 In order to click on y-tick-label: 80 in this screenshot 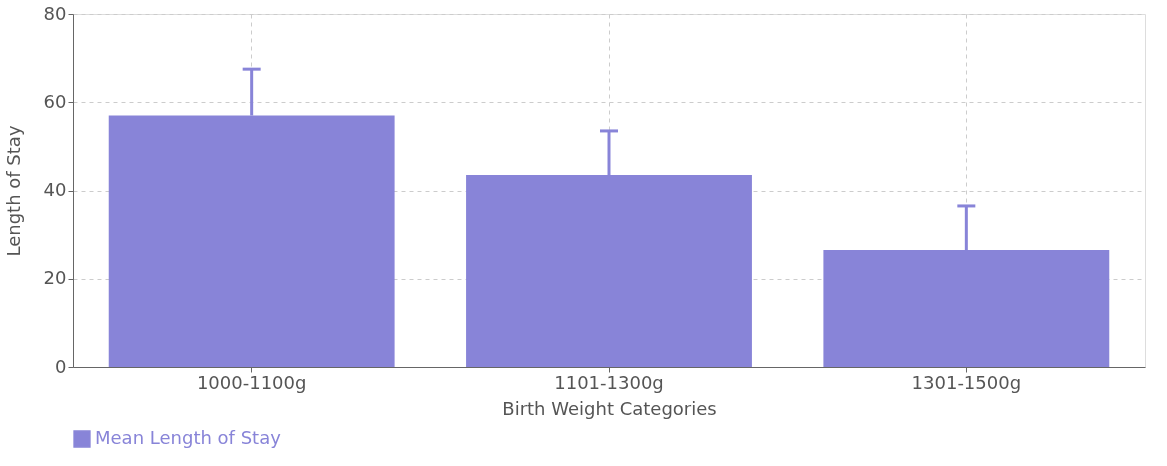, I will do `click(55, 13)`.